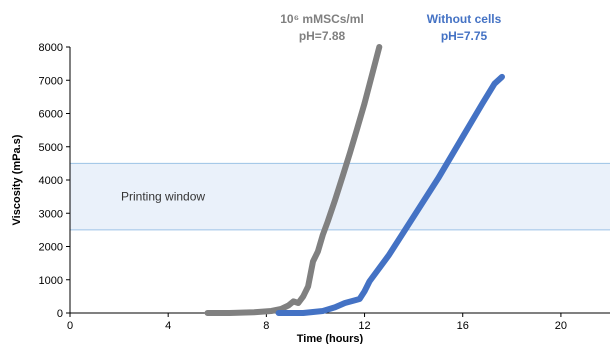 The image size is (610, 344). What do you see at coordinates (51, 281) in the screenshot?
I see `y-tick-label: 1000` at bounding box center [51, 281].